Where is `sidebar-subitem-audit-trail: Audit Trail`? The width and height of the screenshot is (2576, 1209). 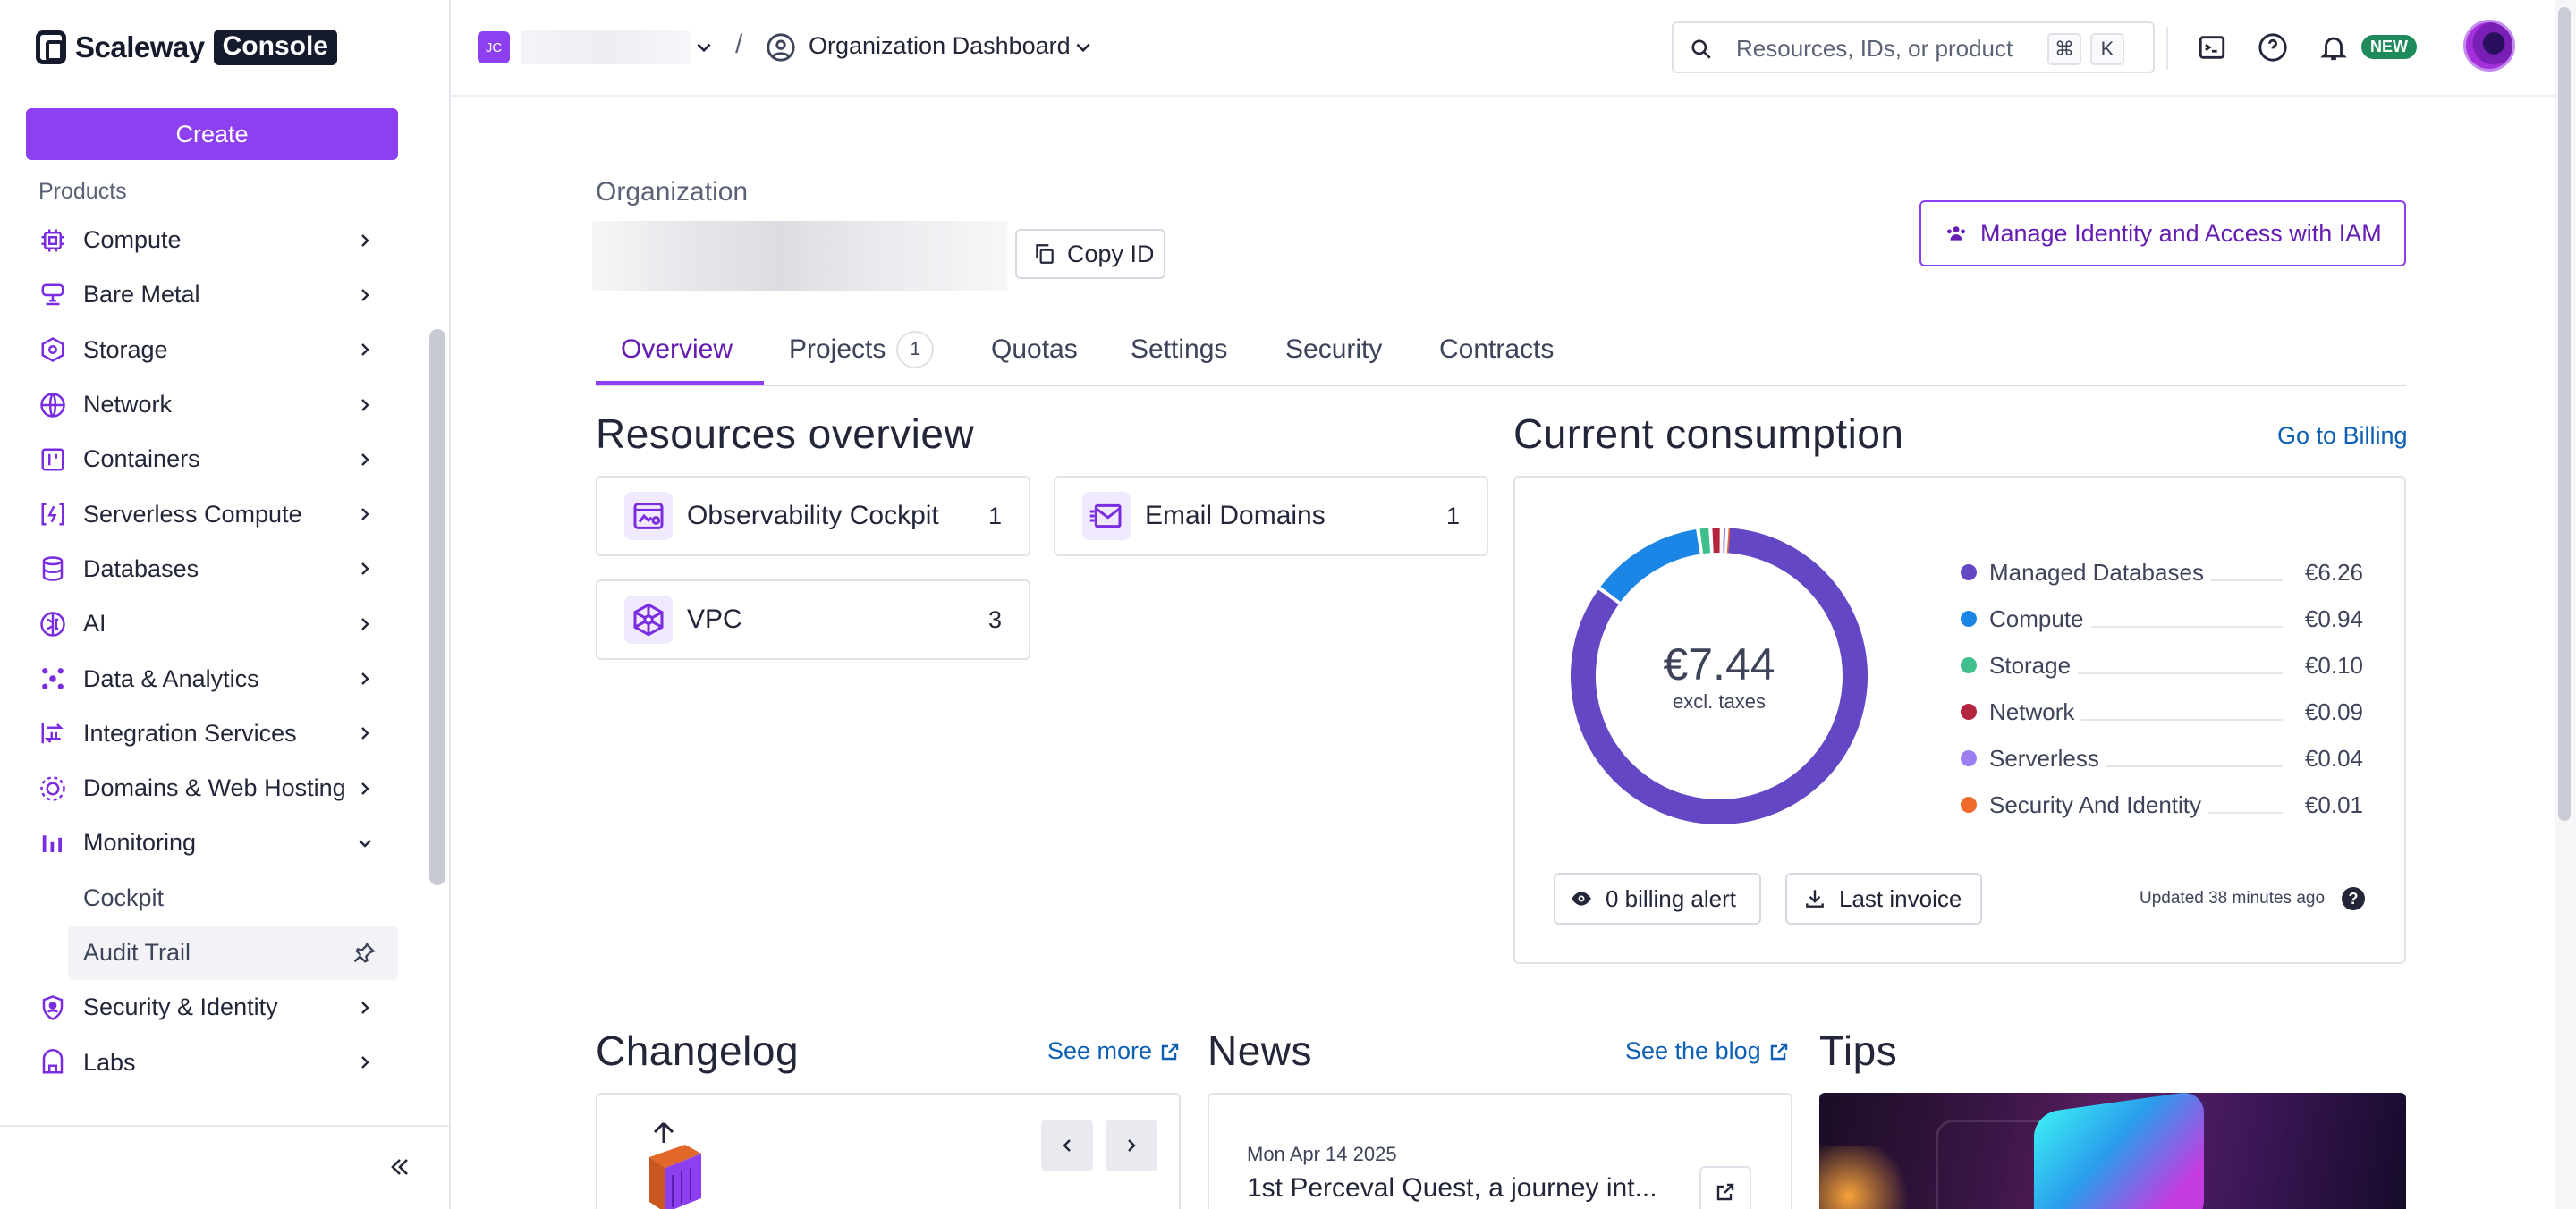
sidebar-subitem-audit-trail: Audit Trail is located at coordinates (233, 953).